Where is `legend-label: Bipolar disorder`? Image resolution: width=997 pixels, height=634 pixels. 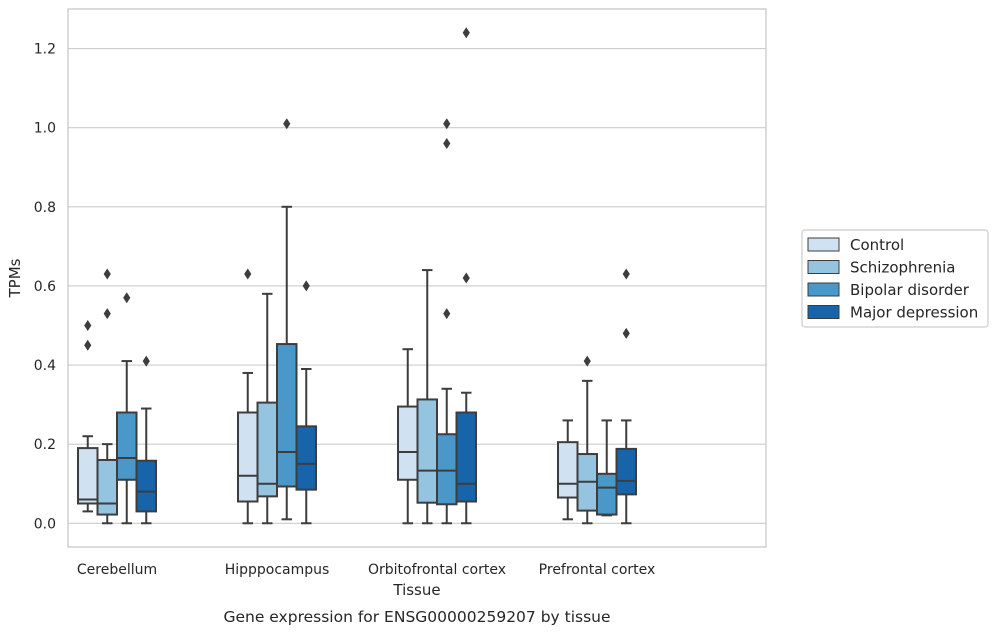 legend-label: Bipolar disorder is located at coordinates (910, 290).